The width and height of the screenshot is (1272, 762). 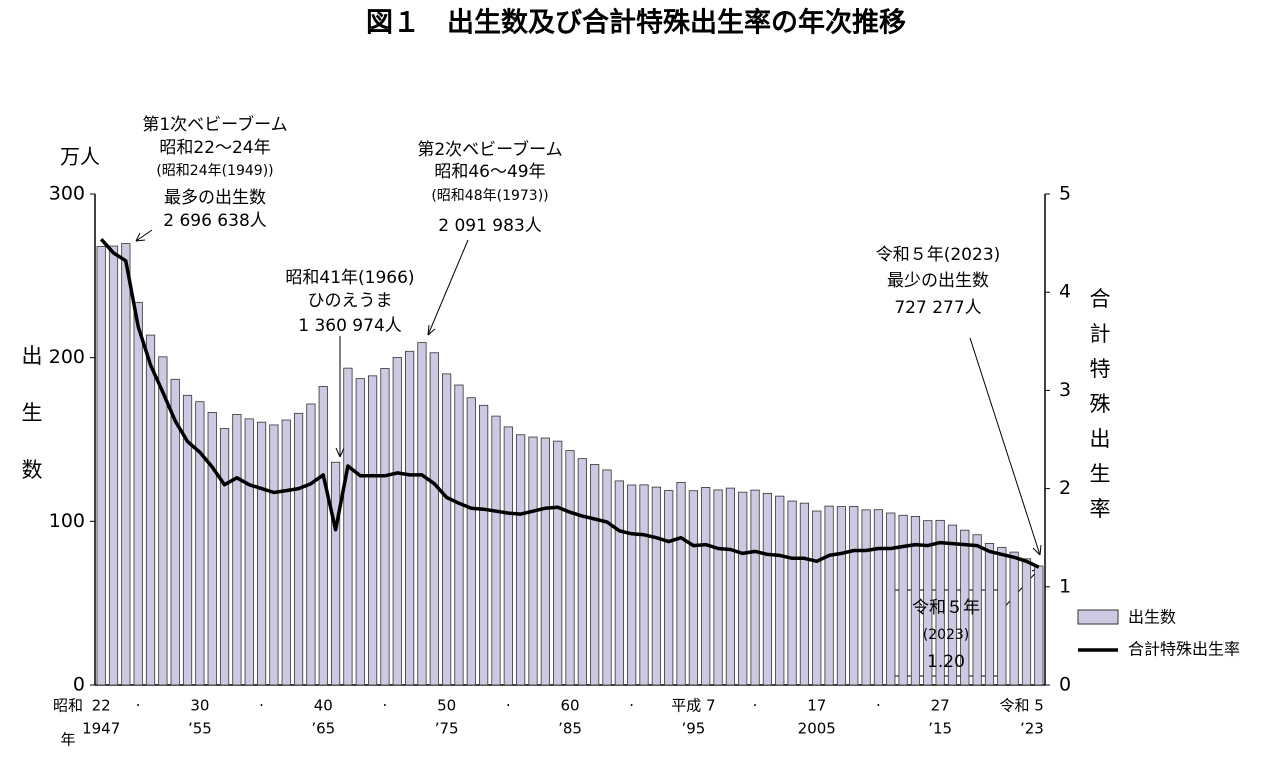 I want to click on x-tick-label-western: ’55, so click(x=200, y=729).